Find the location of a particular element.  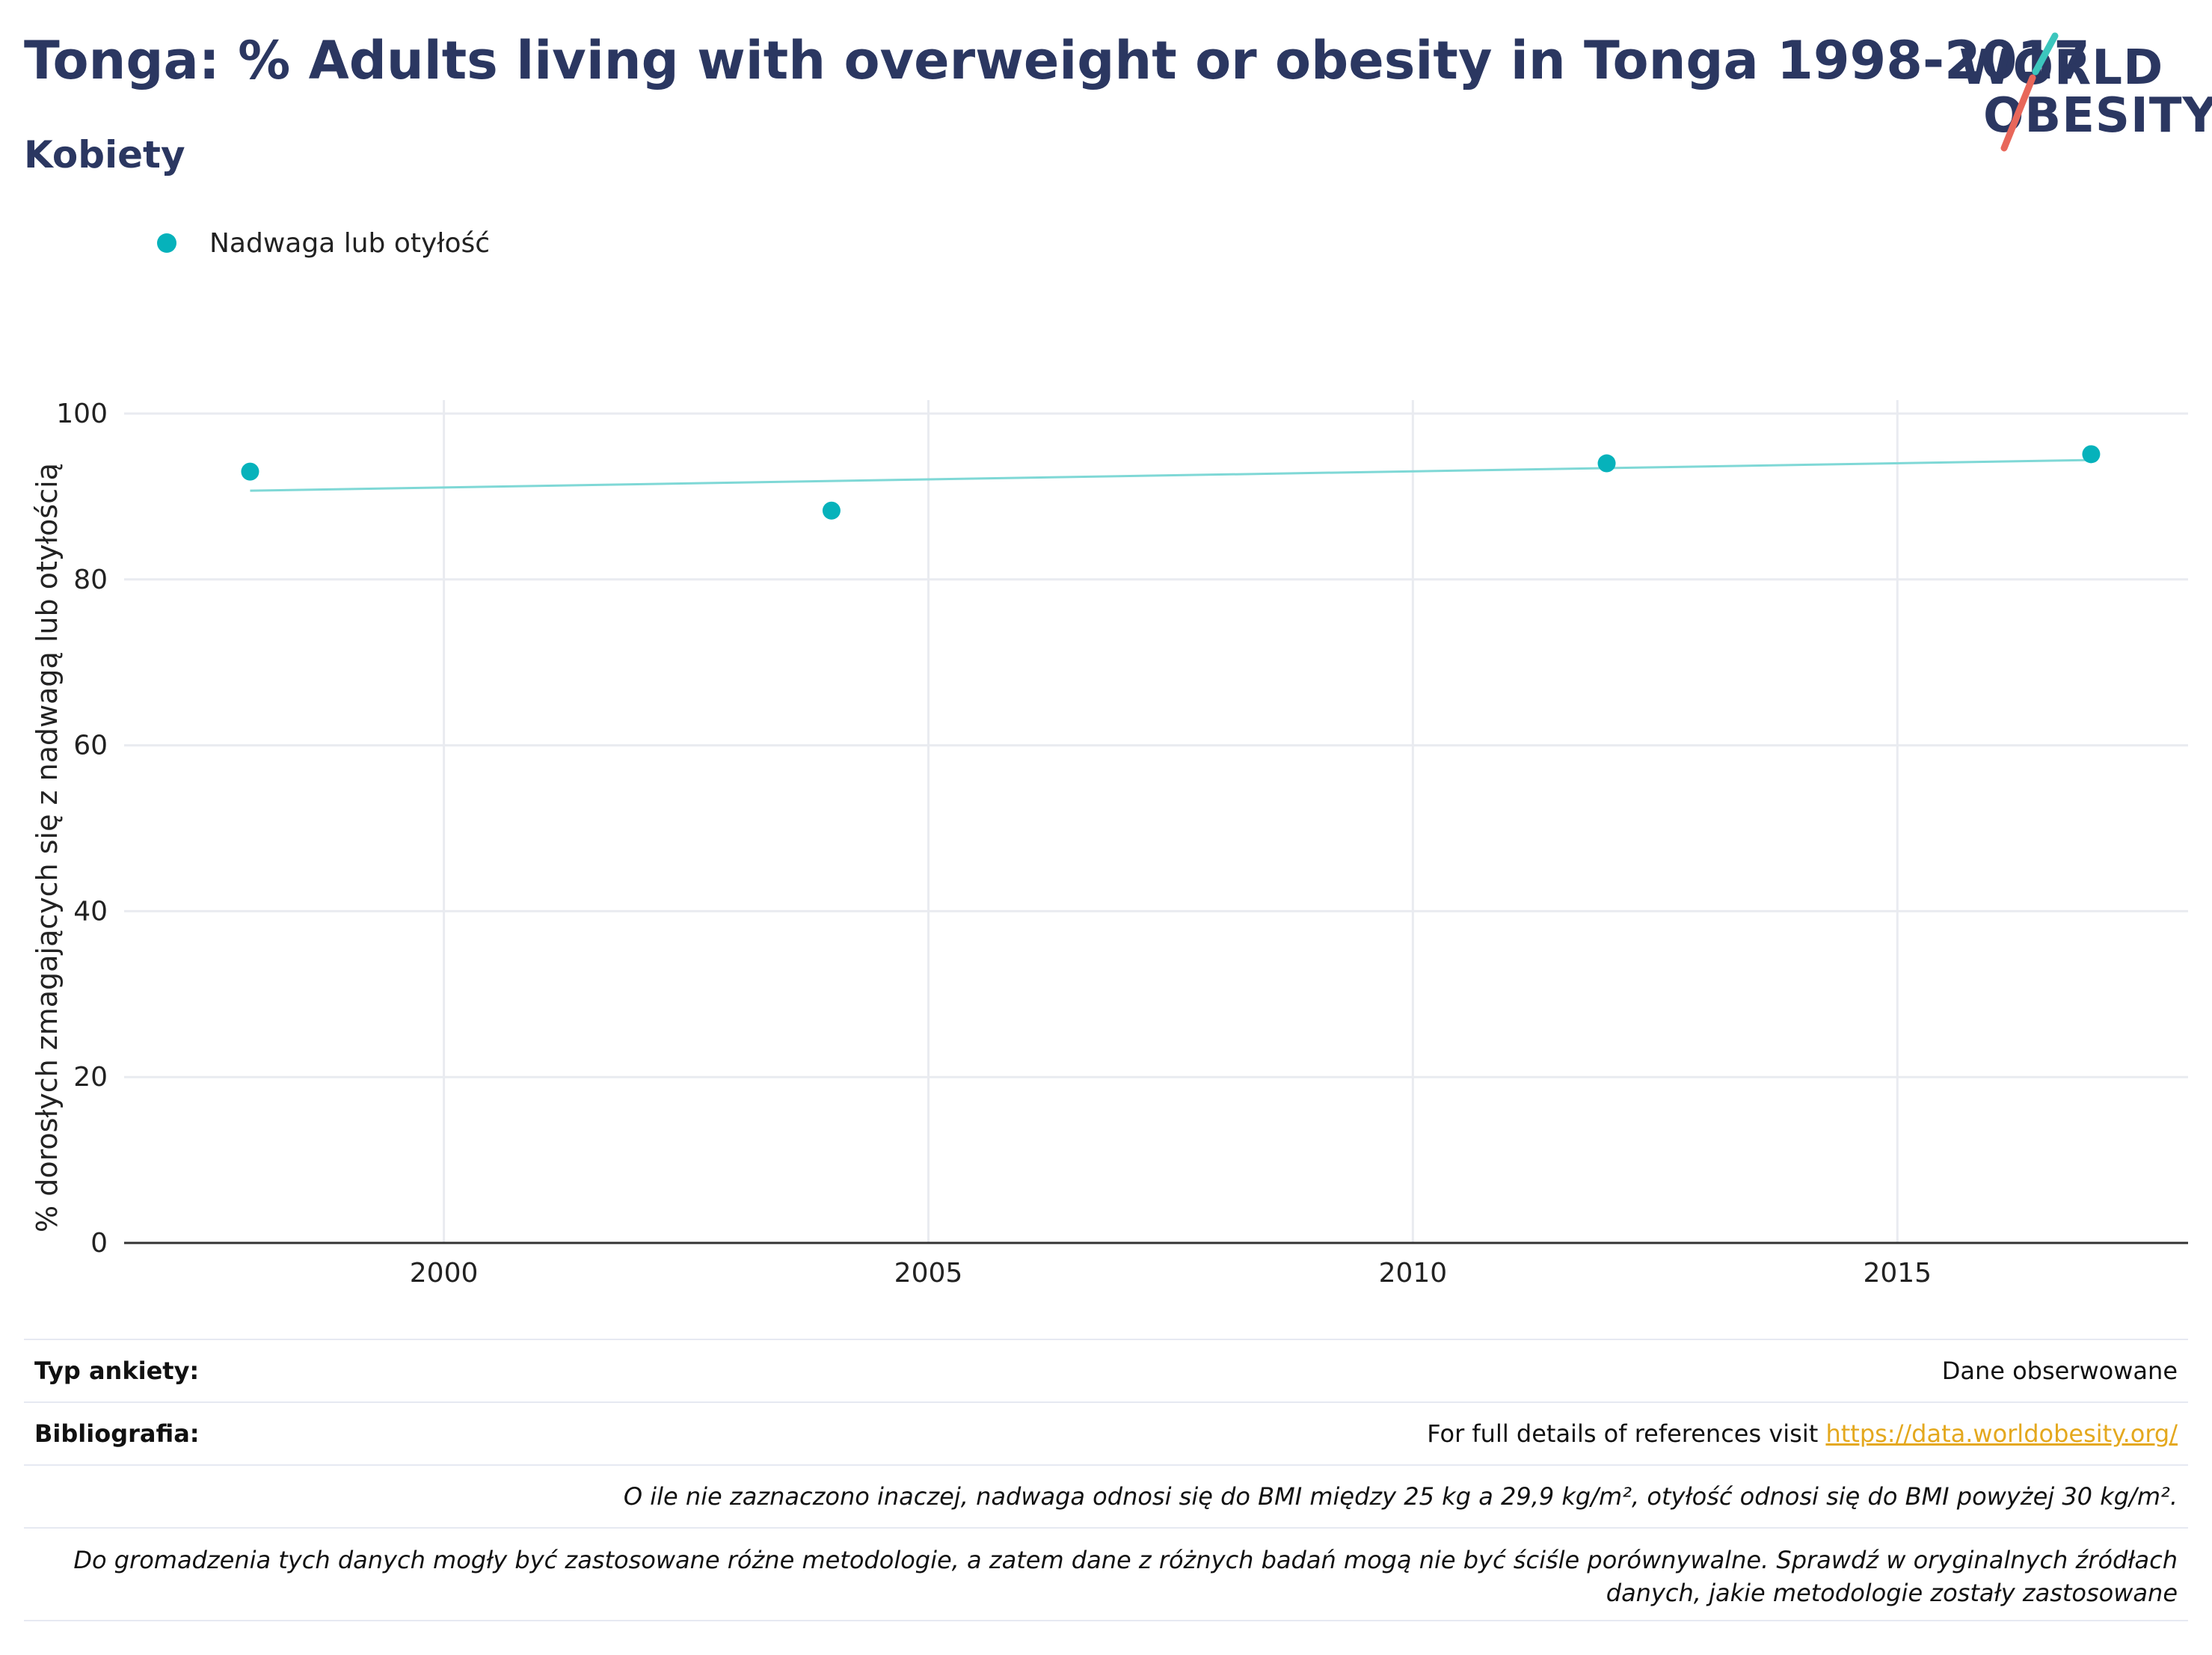

x-tick-label: 2005 is located at coordinates (928, 1273).